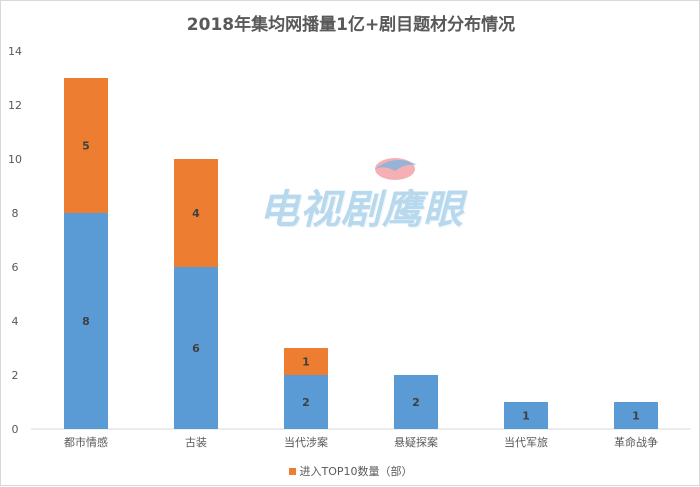  I want to click on y-tick-label: 10, so click(15, 159).